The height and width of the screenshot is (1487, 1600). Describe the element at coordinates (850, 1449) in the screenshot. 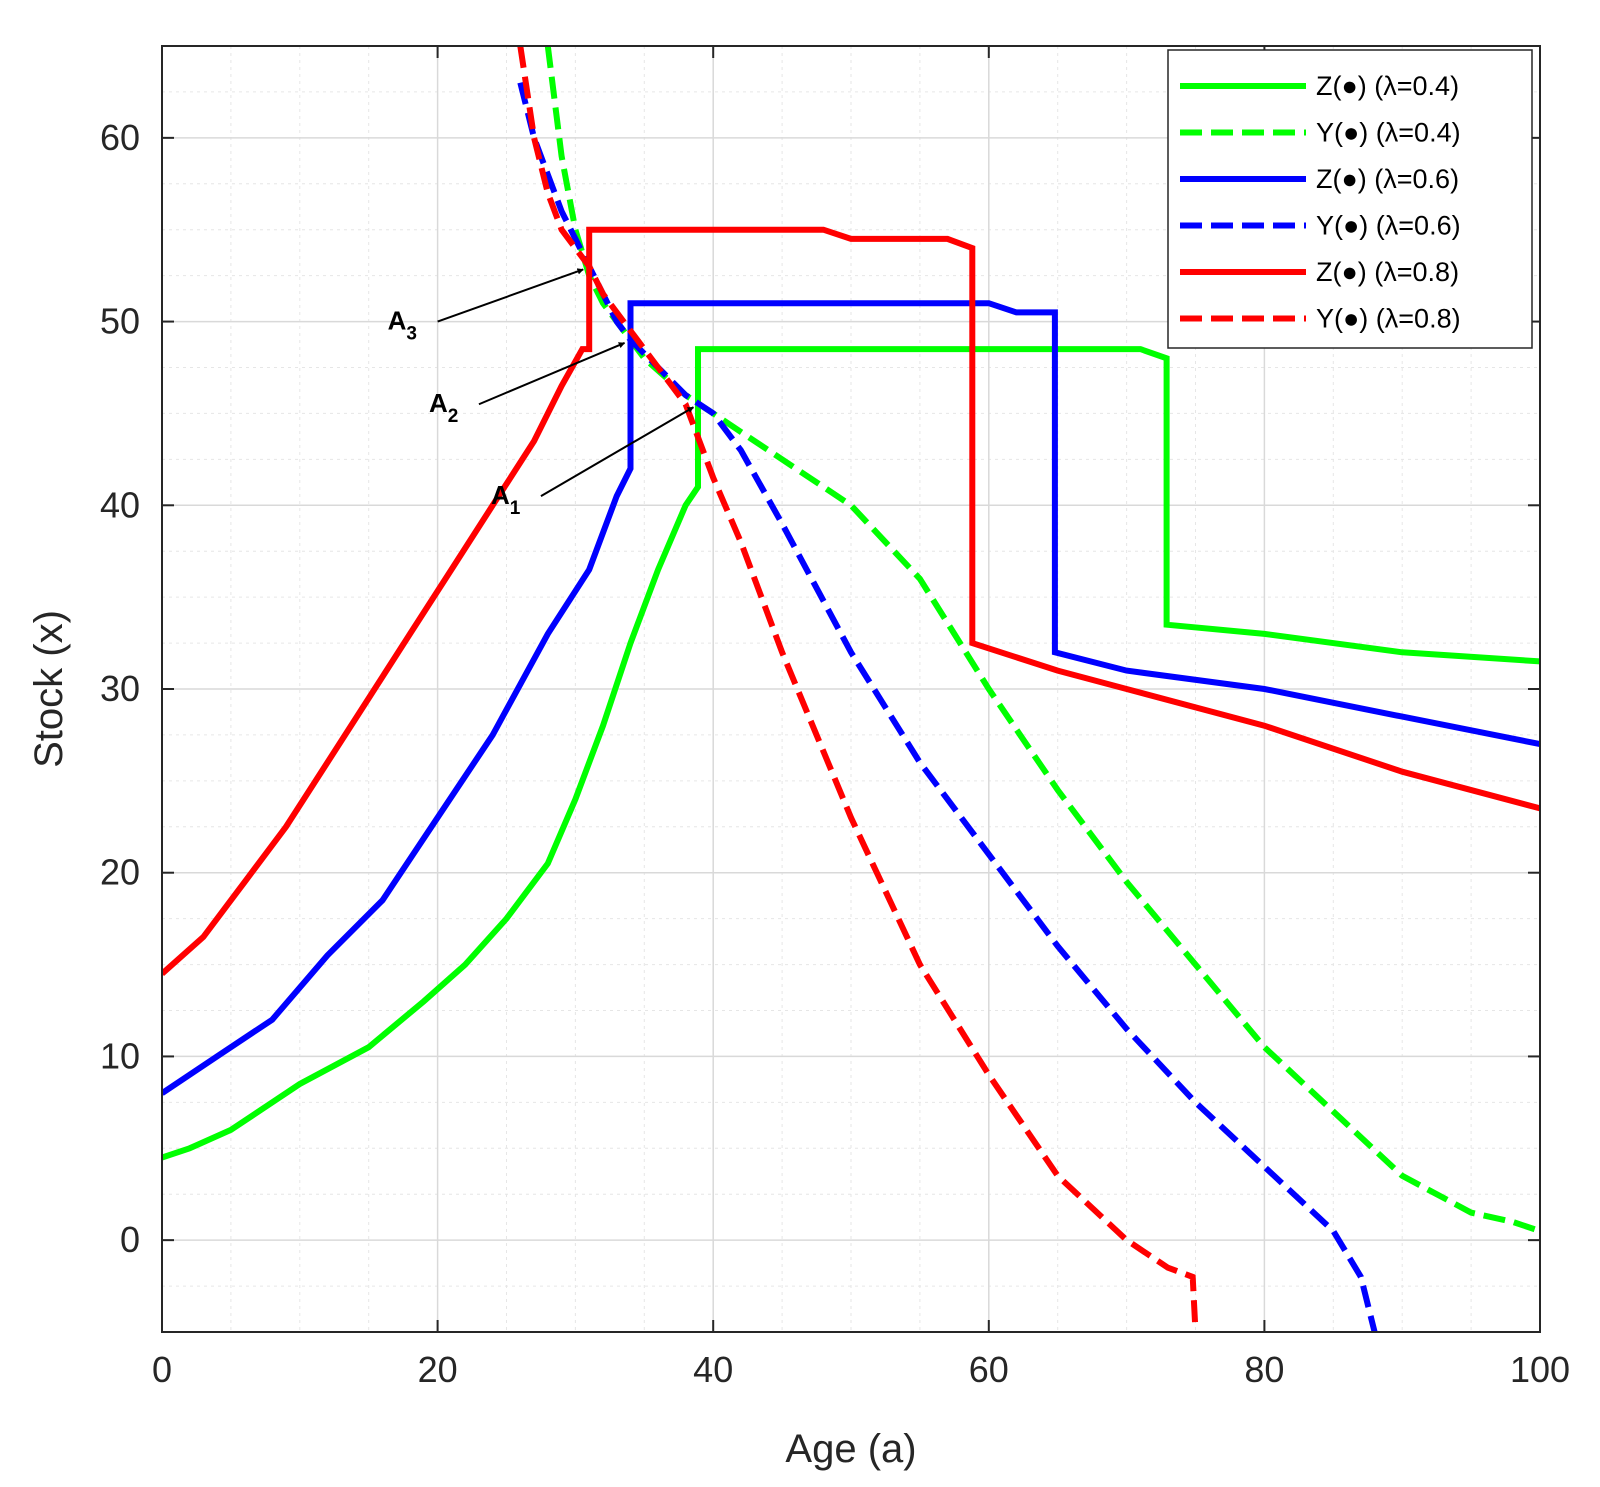

I see `x-axis-title: Age (a)` at that location.